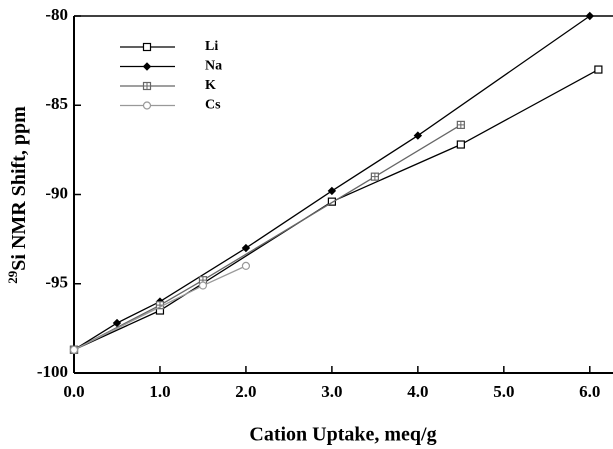 The width and height of the screenshot is (613, 449). What do you see at coordinates (417, 391) in the screenshot?
I see `x-tick-label: 4.0` at bounding box center [417, 391].